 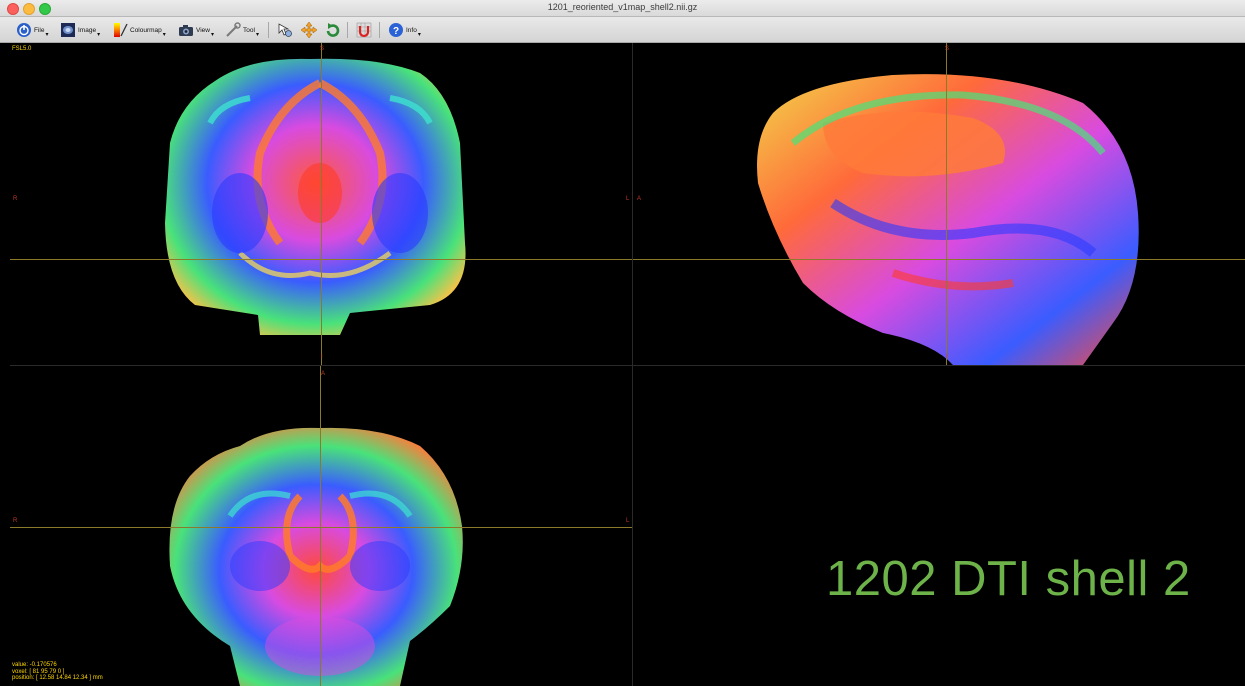 What do you see at coordinates (316, 556) in the screenshot?
I see `axial-brain-slice` at bounding box center [316, 556].